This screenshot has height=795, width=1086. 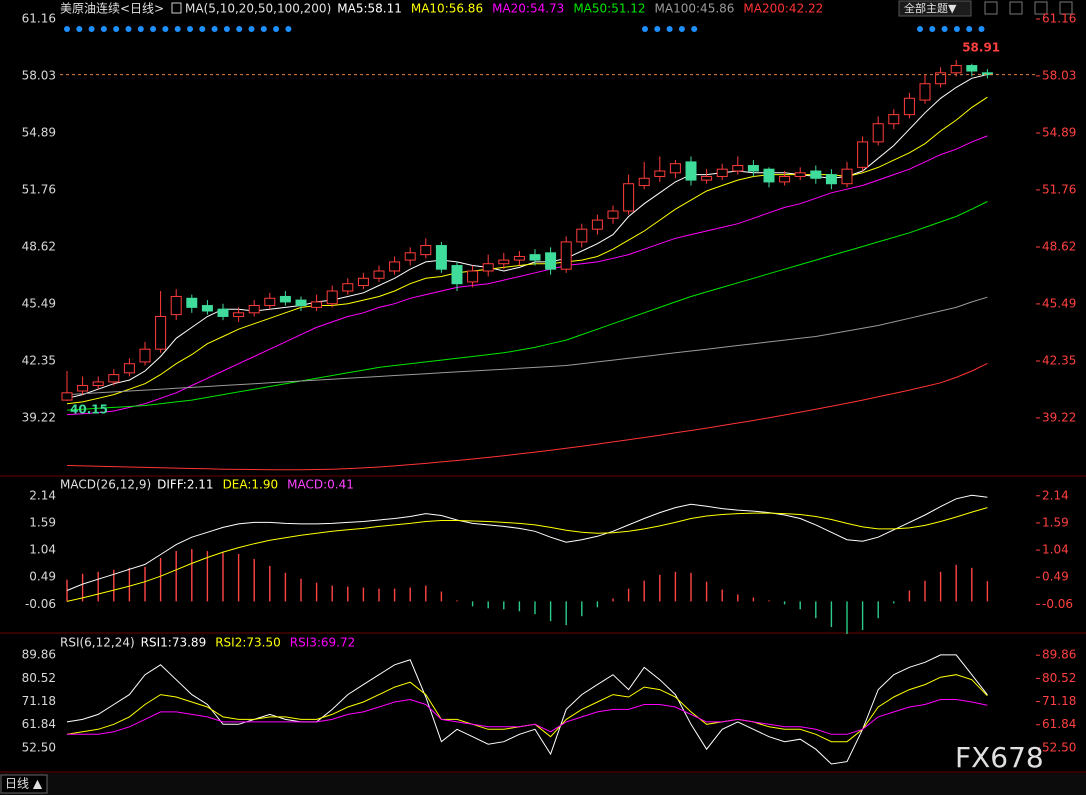 I want to click on y-tick-label-right: 48.62, so click(x=1059, y=247).